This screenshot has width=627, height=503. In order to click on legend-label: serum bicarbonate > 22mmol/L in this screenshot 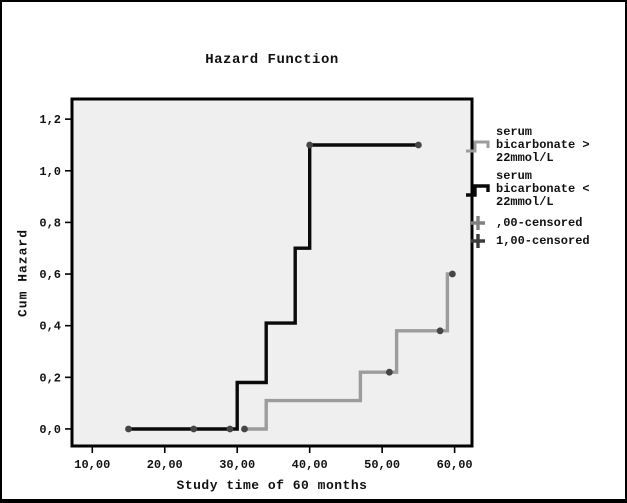, I will do `click(543, 145)`.